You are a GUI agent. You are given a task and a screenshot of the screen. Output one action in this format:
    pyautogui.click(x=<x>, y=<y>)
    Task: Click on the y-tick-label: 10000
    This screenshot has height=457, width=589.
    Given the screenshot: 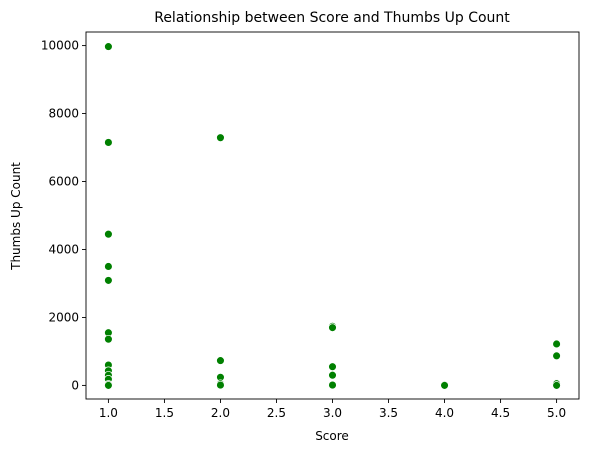 What is the action you would take?
    pyautogui.click(x=60, y=46)
    